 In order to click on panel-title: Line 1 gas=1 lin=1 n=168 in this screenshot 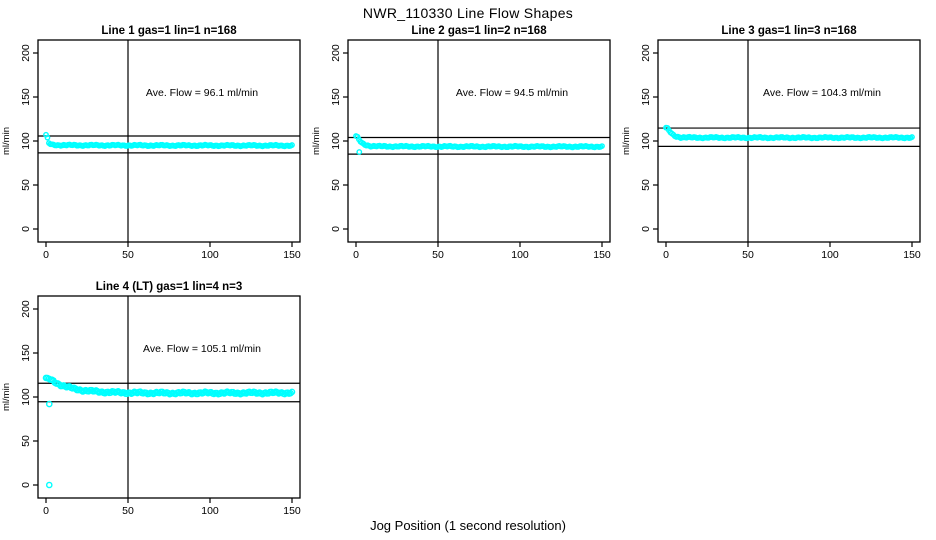, I will do `click(169, 31)`.